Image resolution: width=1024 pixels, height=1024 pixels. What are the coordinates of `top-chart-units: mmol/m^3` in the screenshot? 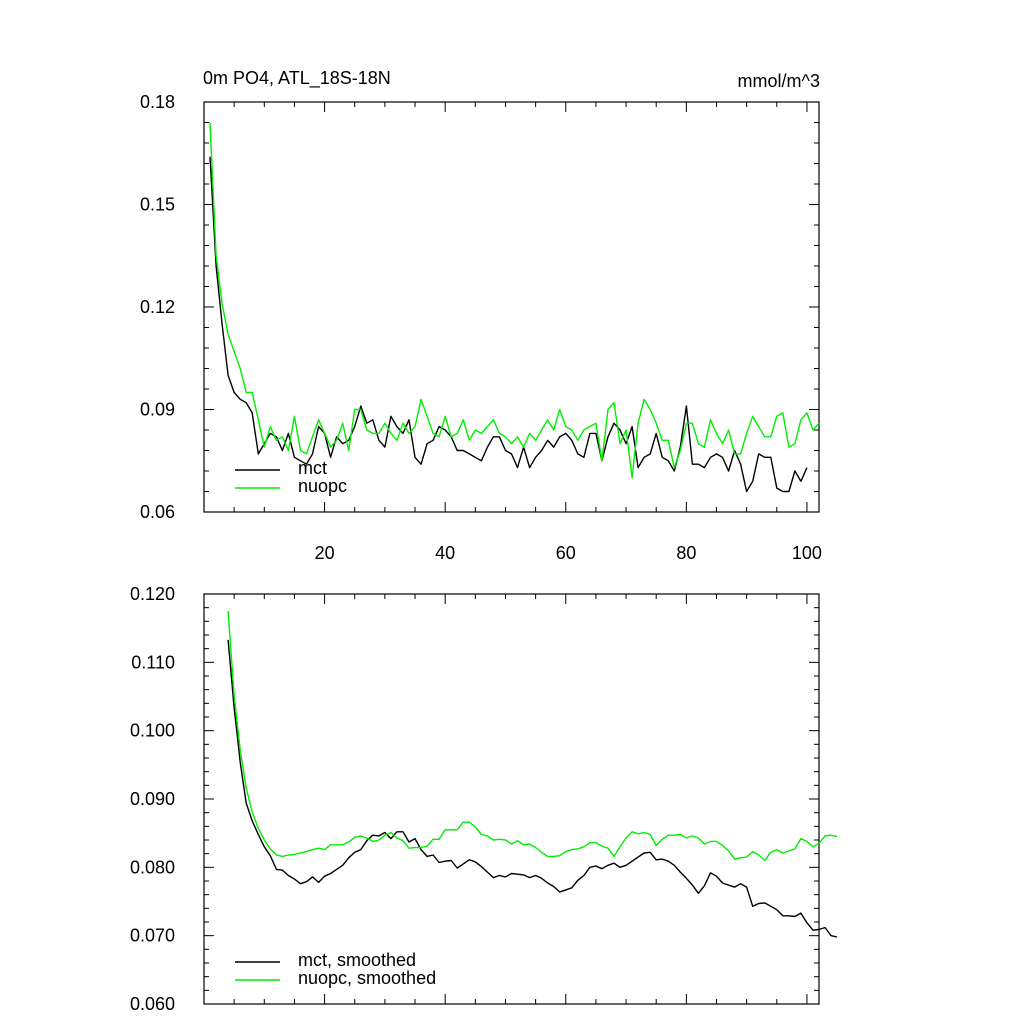 It's located at (779, 81).